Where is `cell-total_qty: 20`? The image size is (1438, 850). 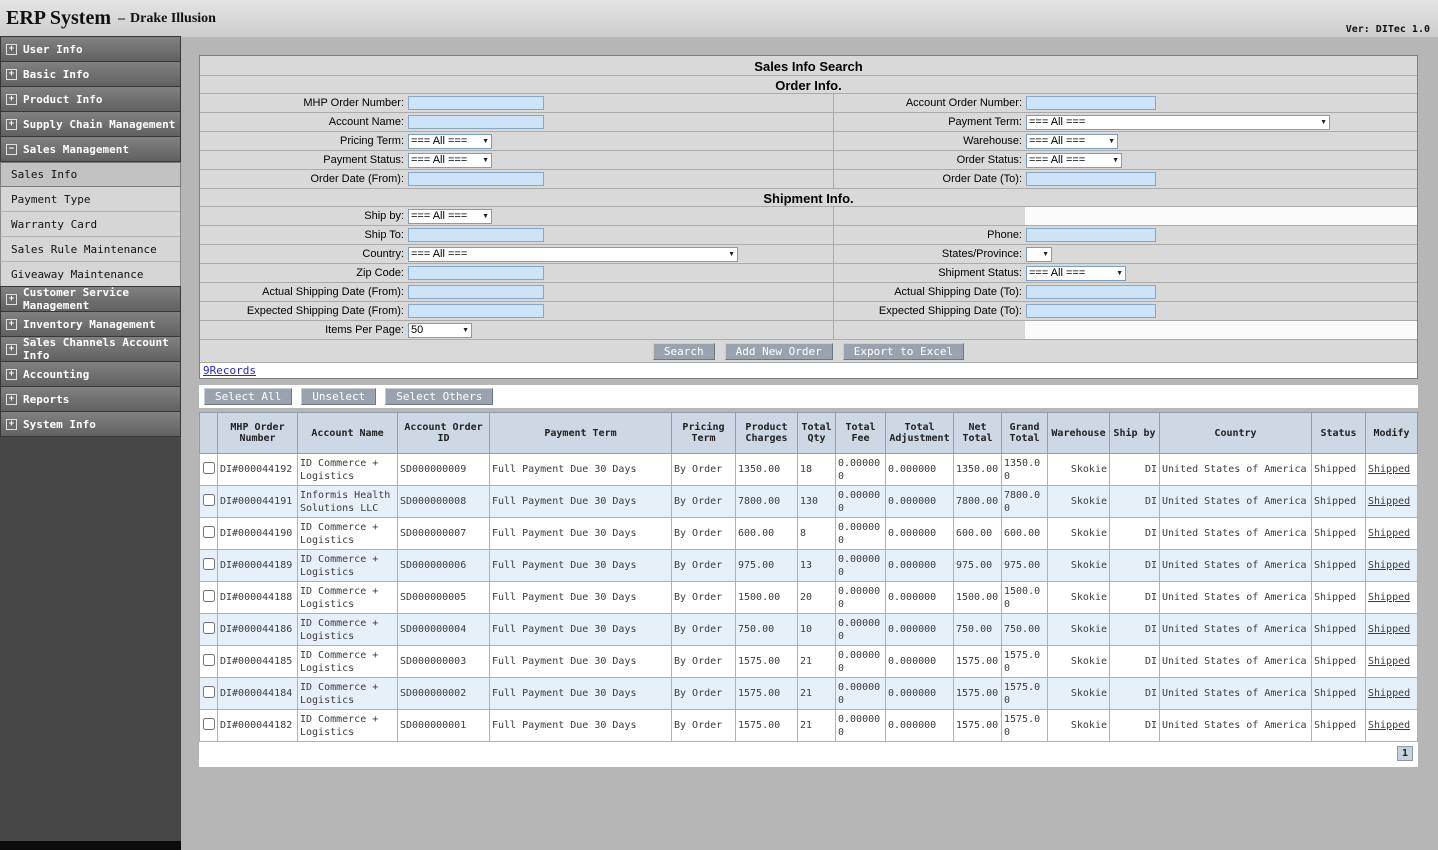
cell-total_qty: 20 is located at coordinates (816, 597).